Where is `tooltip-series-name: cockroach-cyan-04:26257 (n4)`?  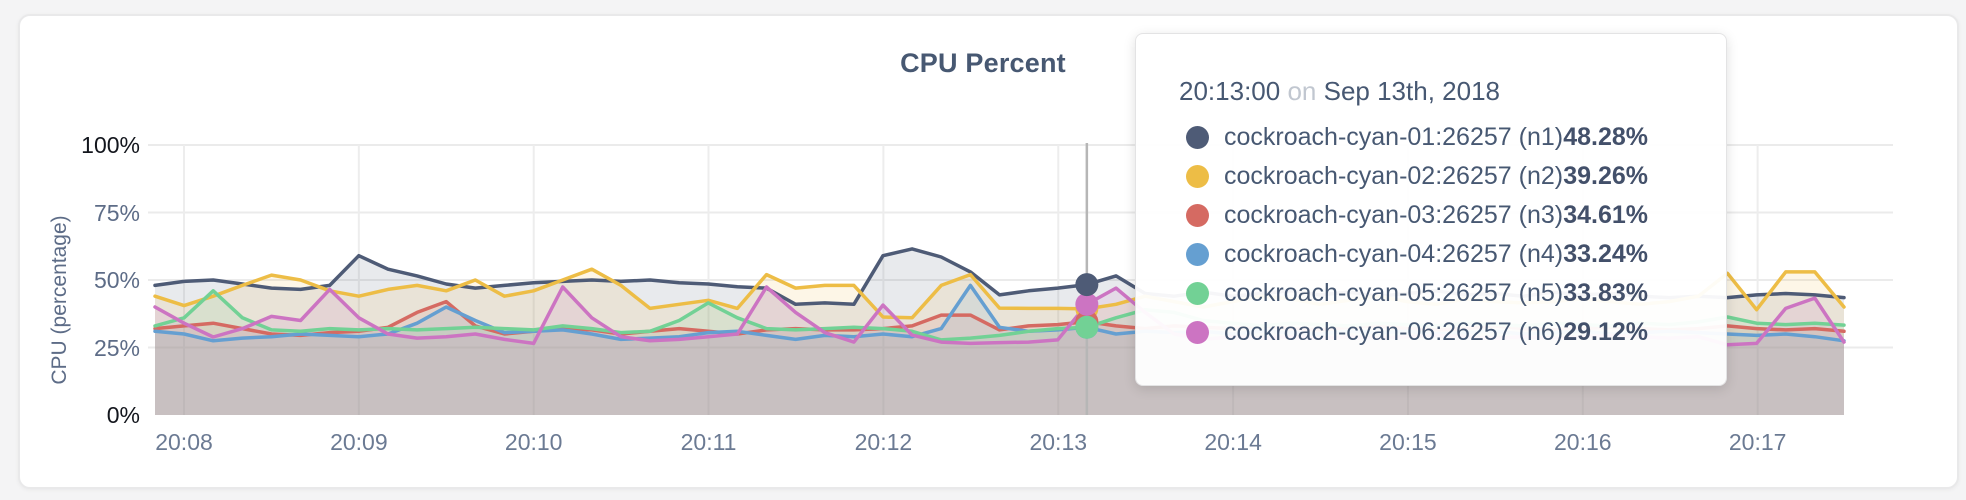
tooltip-series-name: cockroach-cyan-04:26257 (n4) is located at coordinates (1394, 254).